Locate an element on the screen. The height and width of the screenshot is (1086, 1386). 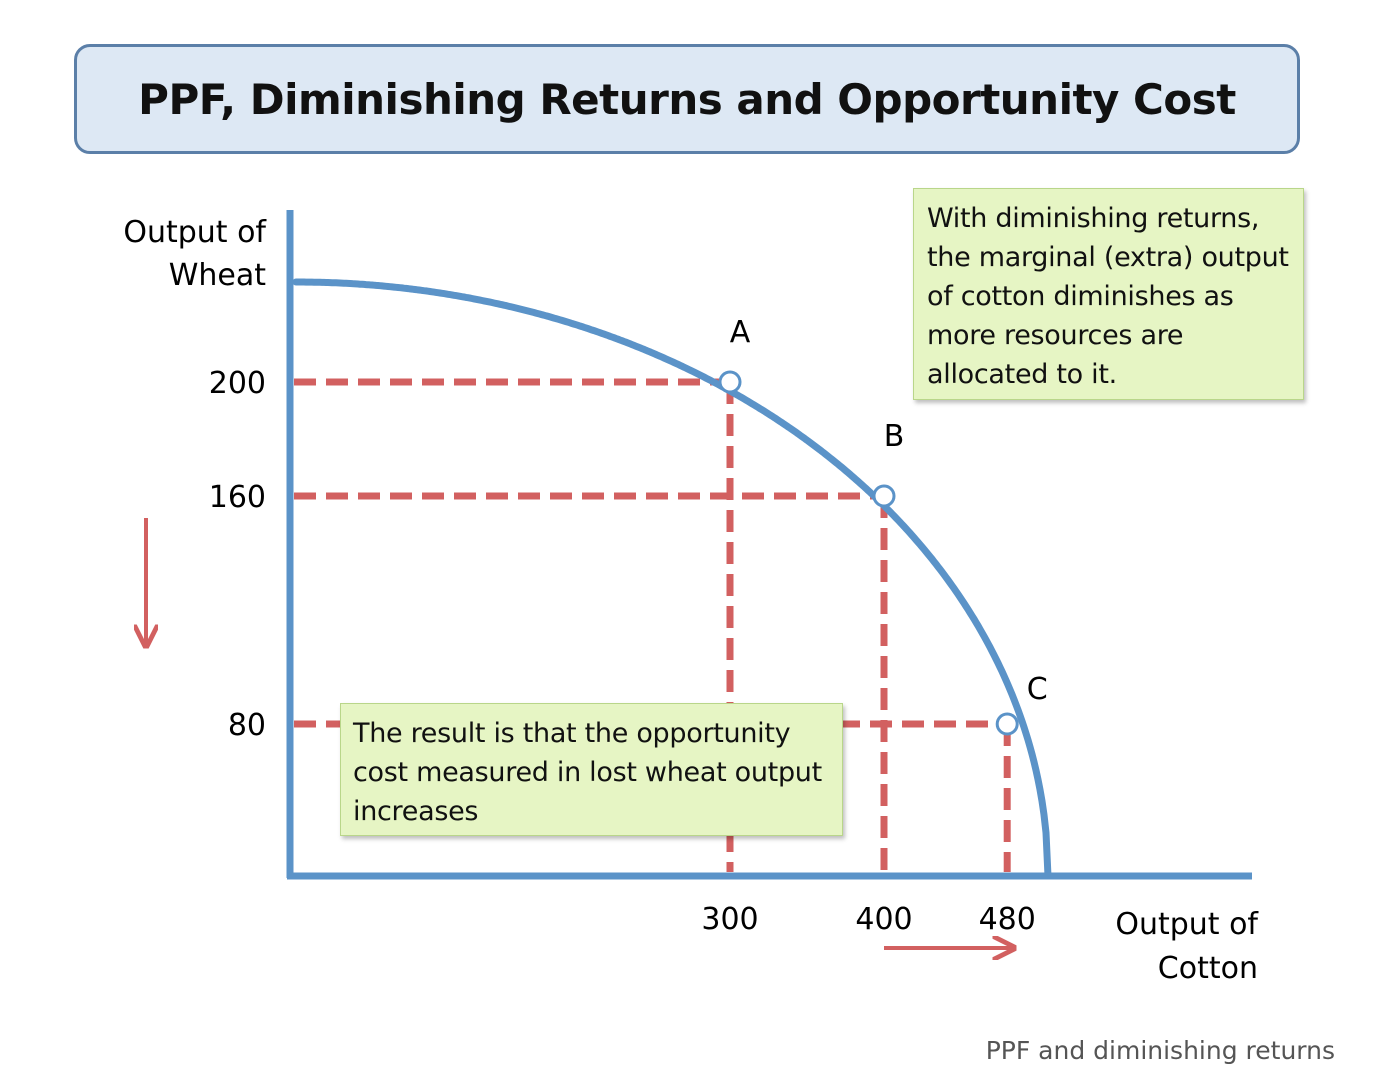
x-axis-label-line2: Cotton is located at coordinates (1208, 968).